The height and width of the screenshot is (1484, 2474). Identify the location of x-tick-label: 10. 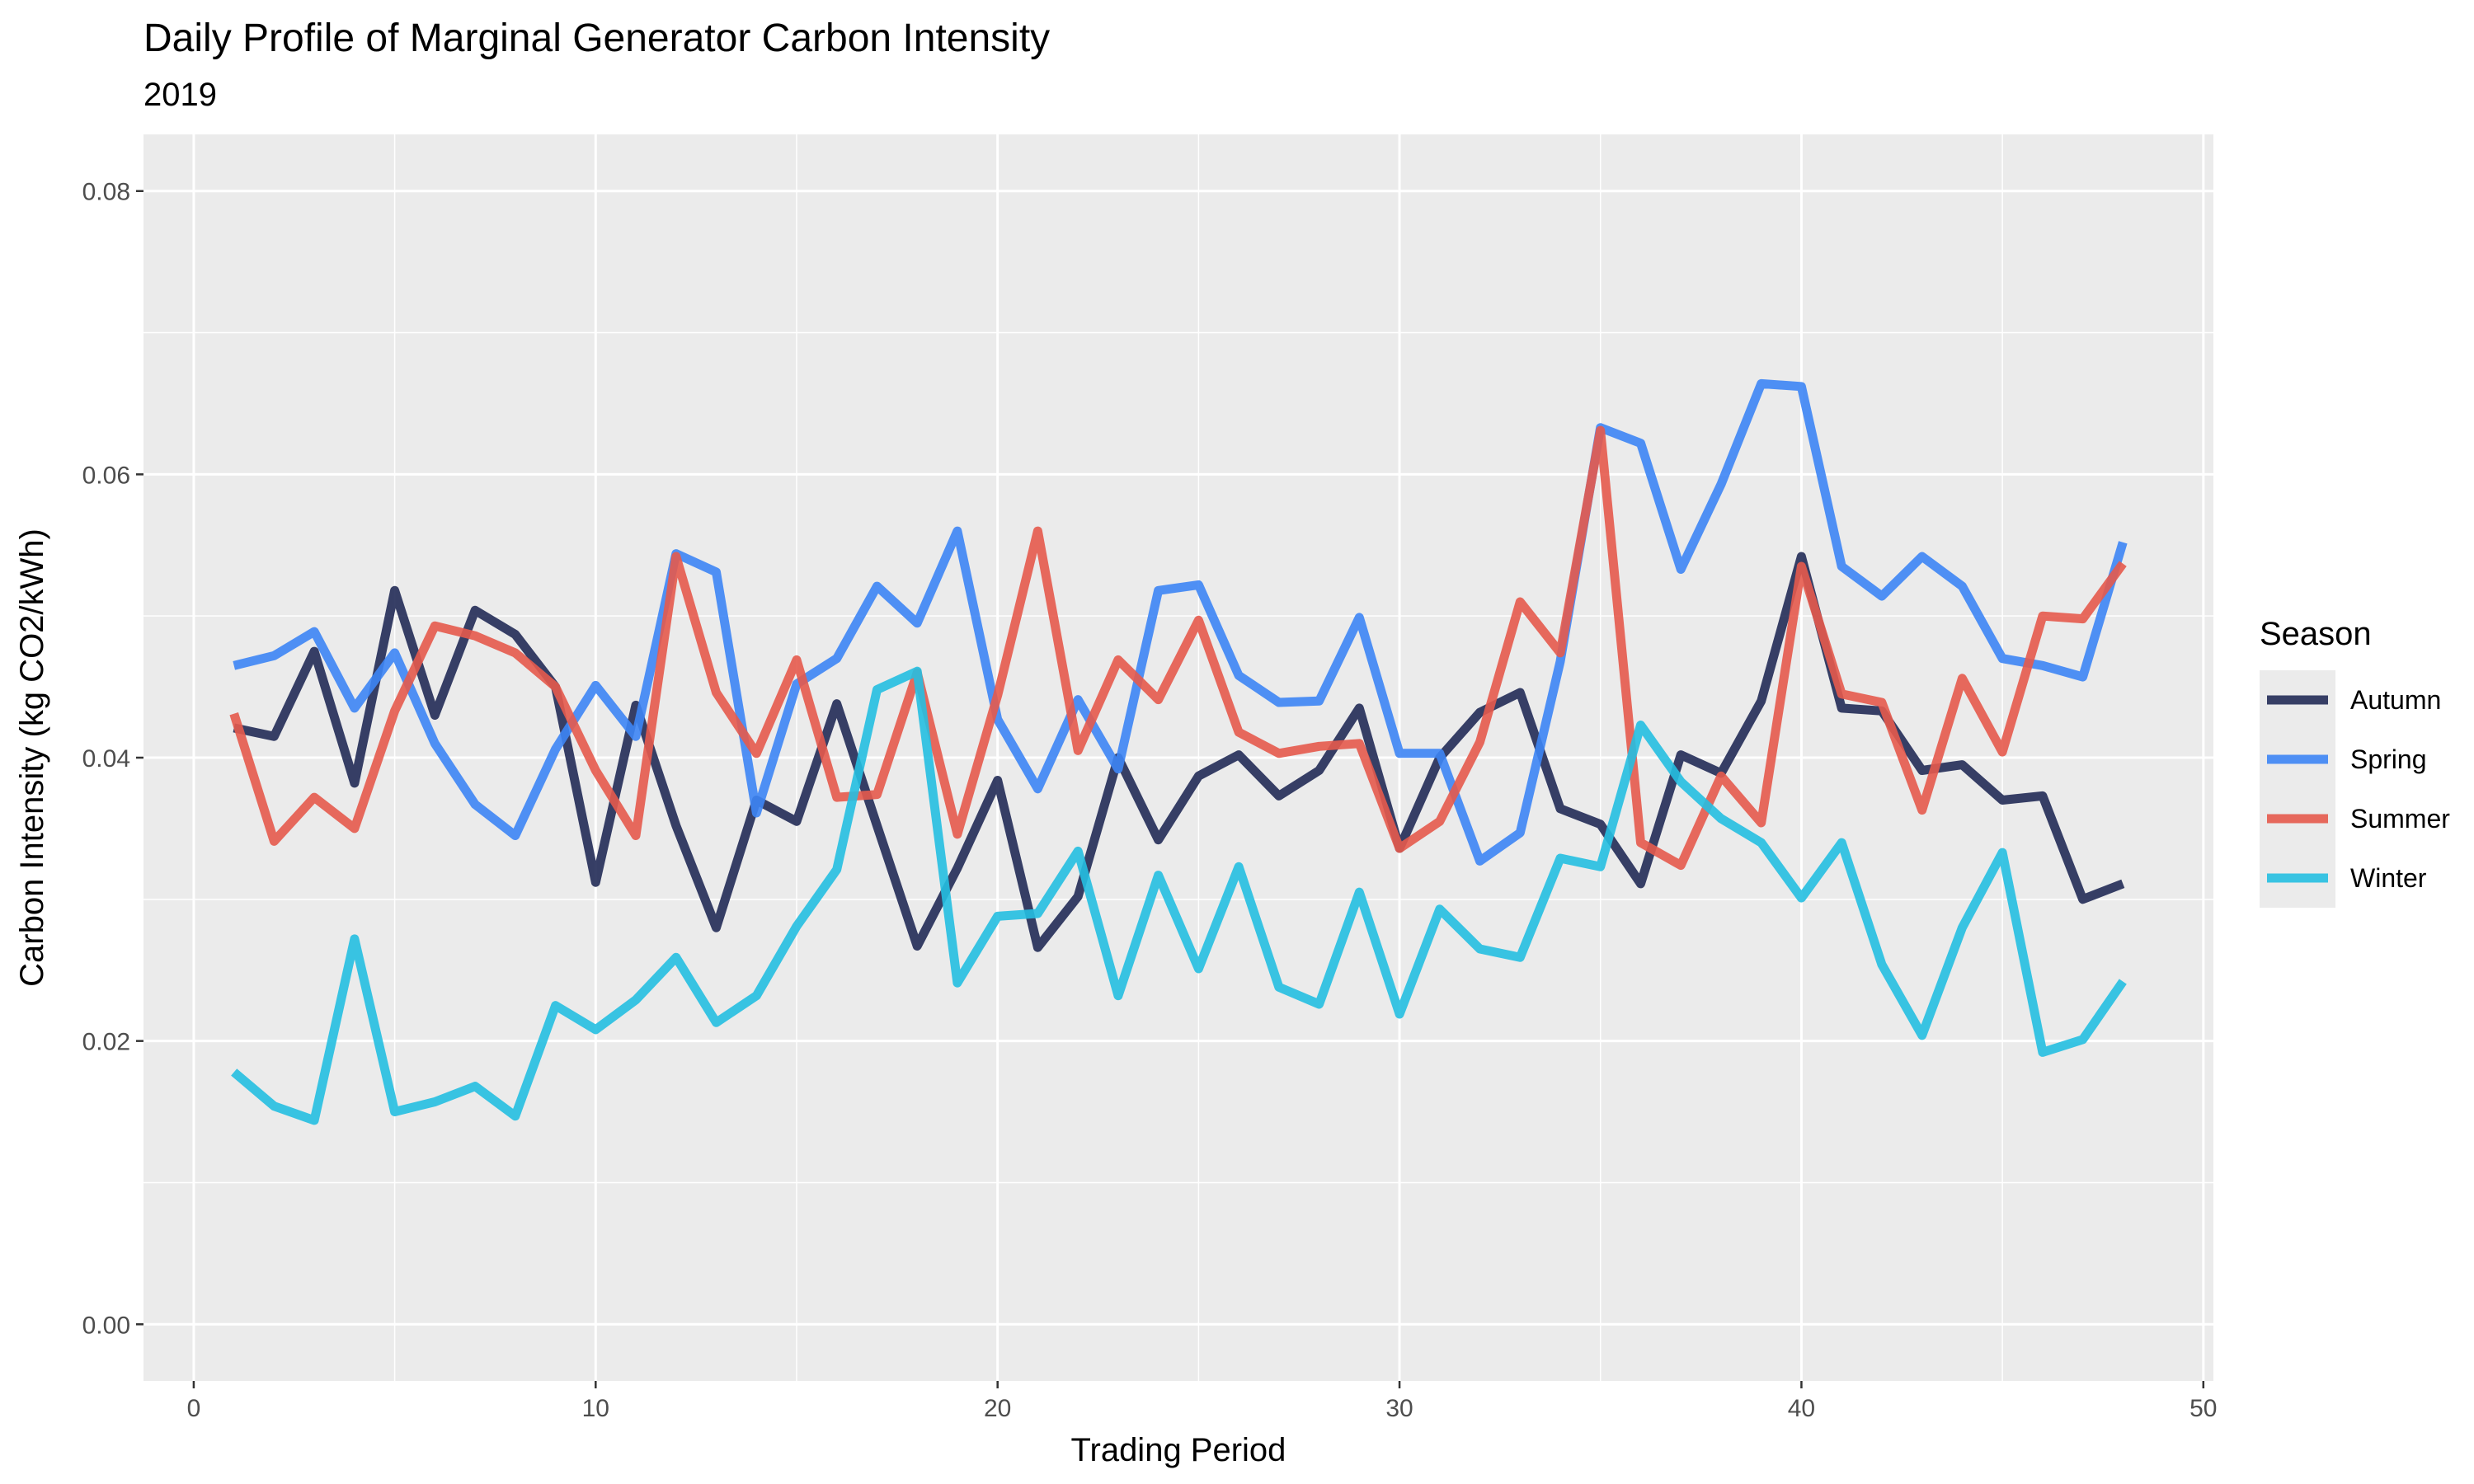
(595, 1408).